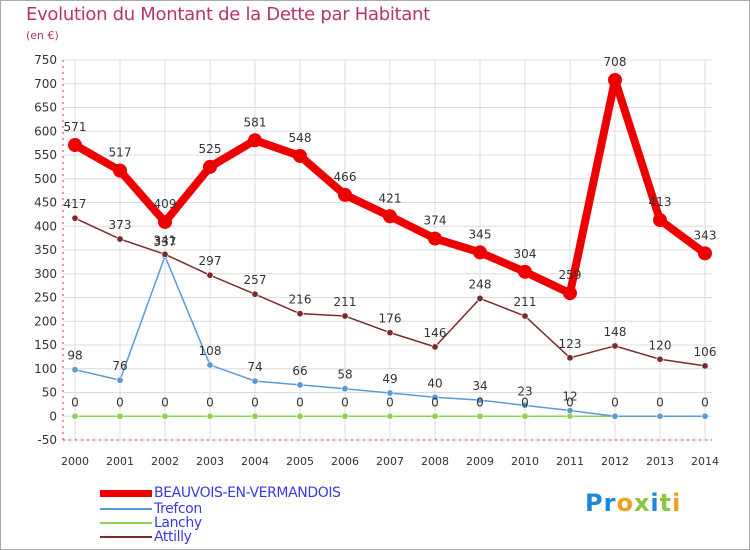 Image resolution: width=750 pixels, height=550 pixels. I want to click on data-label-trefcon: 98, so click(74, 356).